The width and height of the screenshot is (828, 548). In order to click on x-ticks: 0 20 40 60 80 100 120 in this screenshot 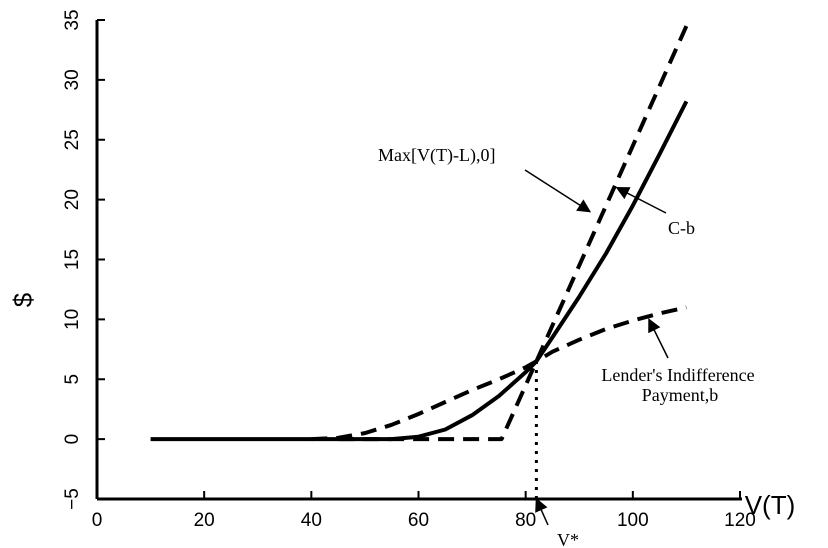, I will do `click(424, 511)`.